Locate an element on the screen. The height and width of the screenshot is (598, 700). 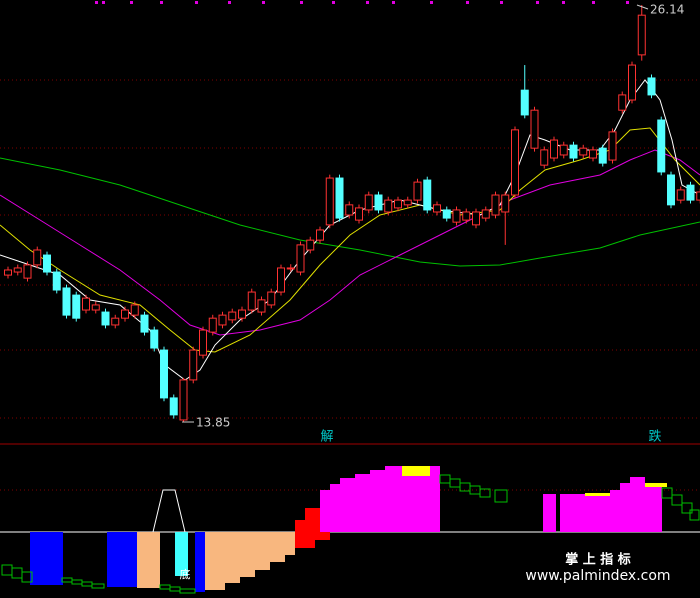
low-label: 13.85 is located at coordinates (213, 423).